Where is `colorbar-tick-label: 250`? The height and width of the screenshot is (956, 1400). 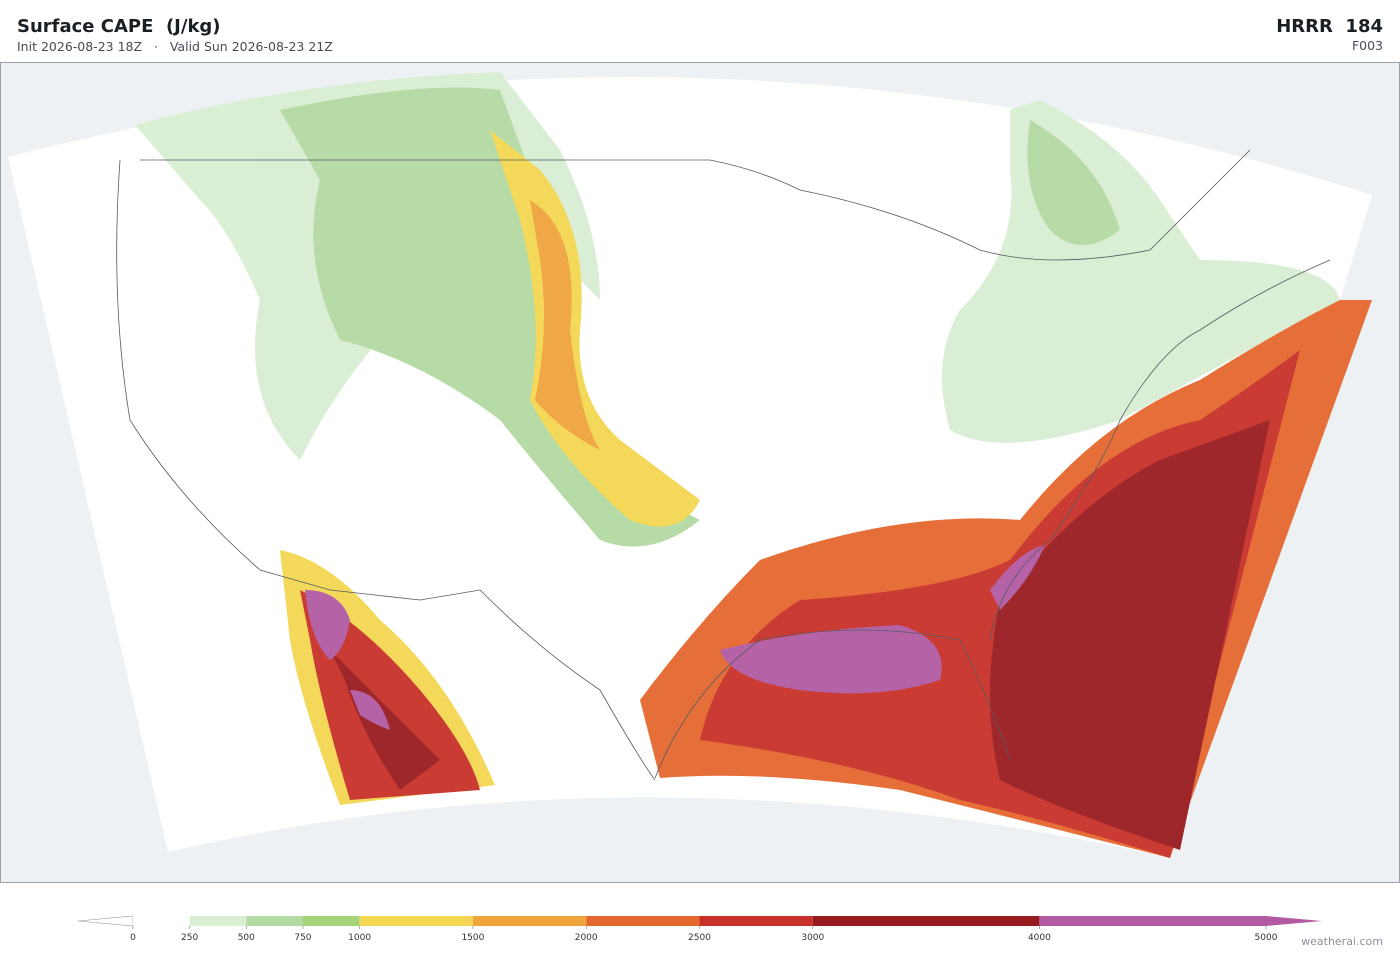 colorbar-tick-label: 250 is located at coordinates (189, 938).